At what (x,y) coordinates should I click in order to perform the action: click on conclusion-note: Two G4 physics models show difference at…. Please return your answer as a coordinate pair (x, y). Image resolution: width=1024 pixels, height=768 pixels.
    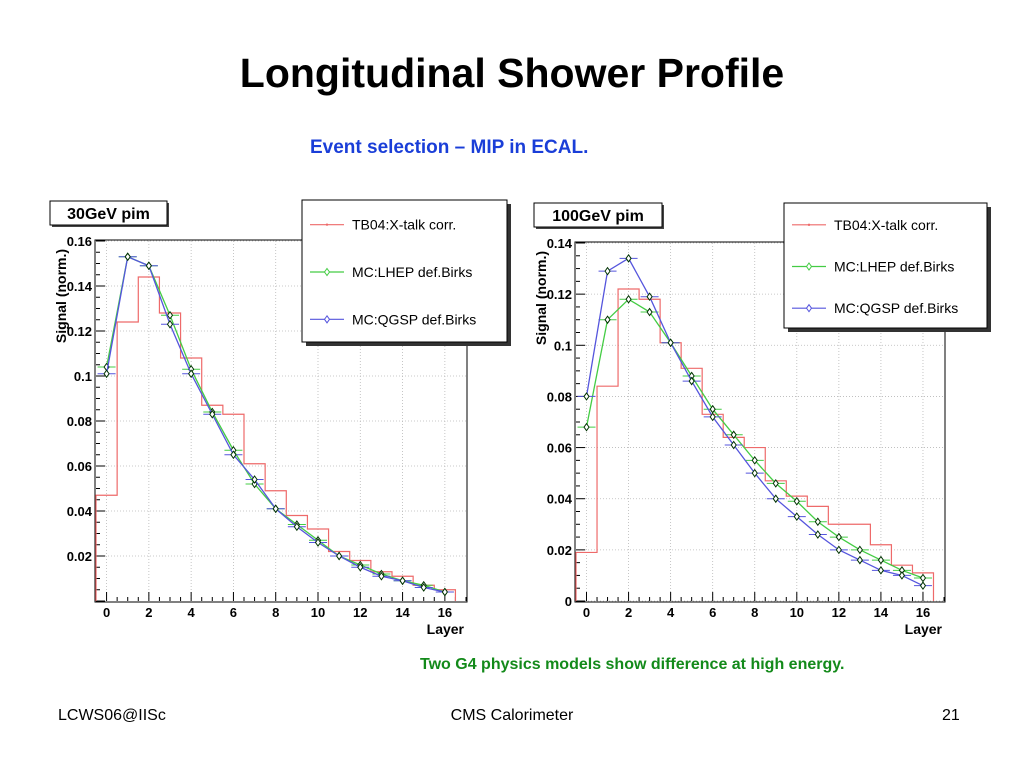
    Looking at the image, I should click on (632, 664).